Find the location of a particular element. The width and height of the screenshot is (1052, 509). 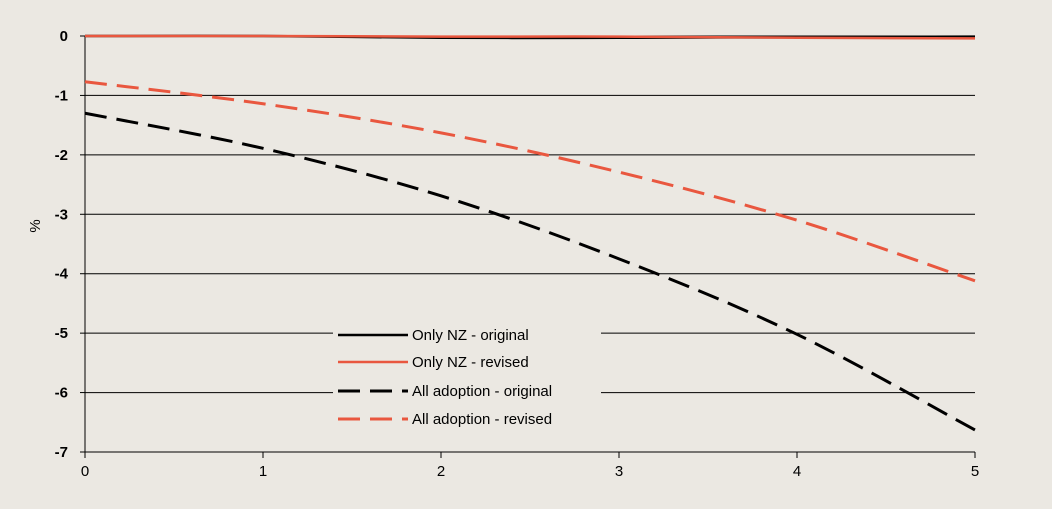

legend-entry: Only NZ - original is located at coordinates (433, 335).